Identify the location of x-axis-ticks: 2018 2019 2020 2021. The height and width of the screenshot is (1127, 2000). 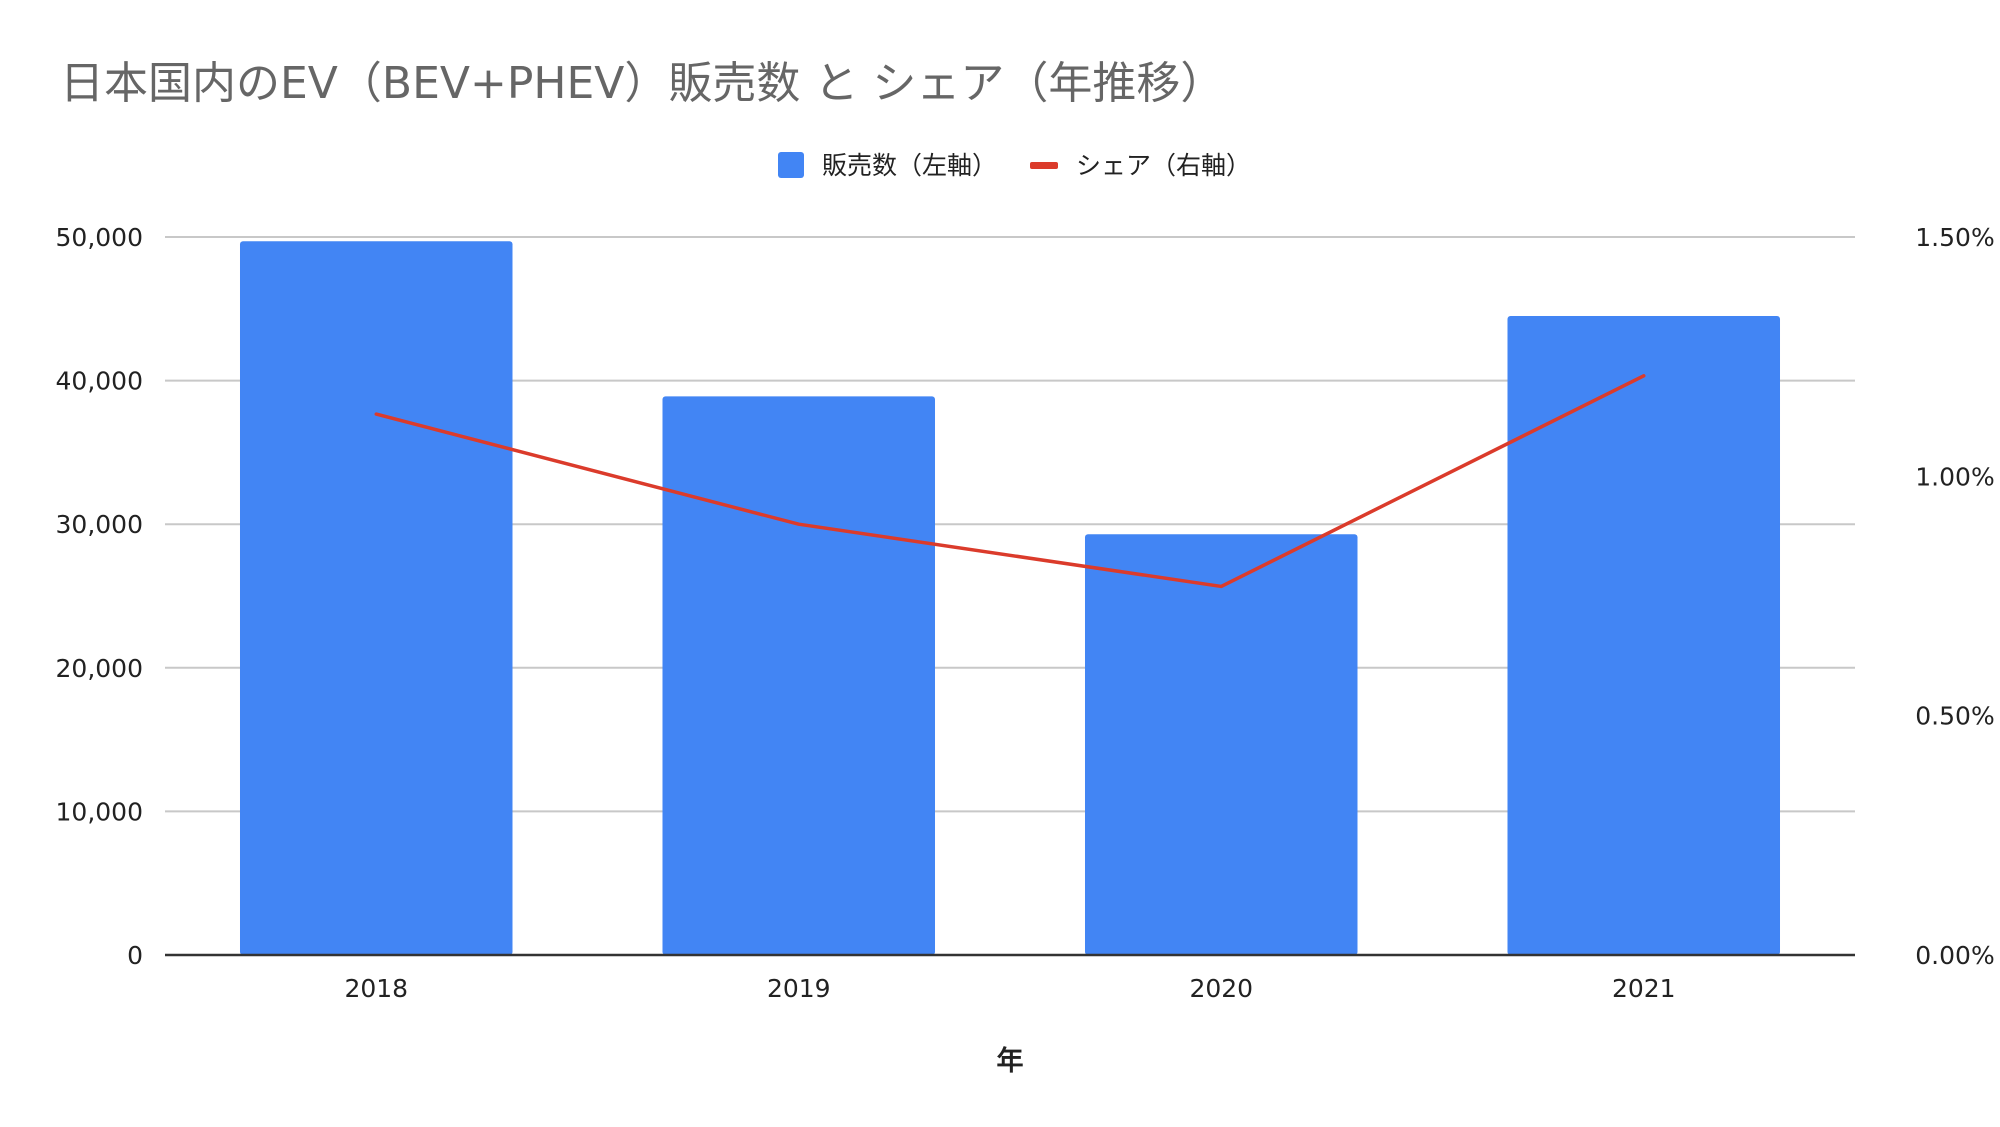
(1009, 988).